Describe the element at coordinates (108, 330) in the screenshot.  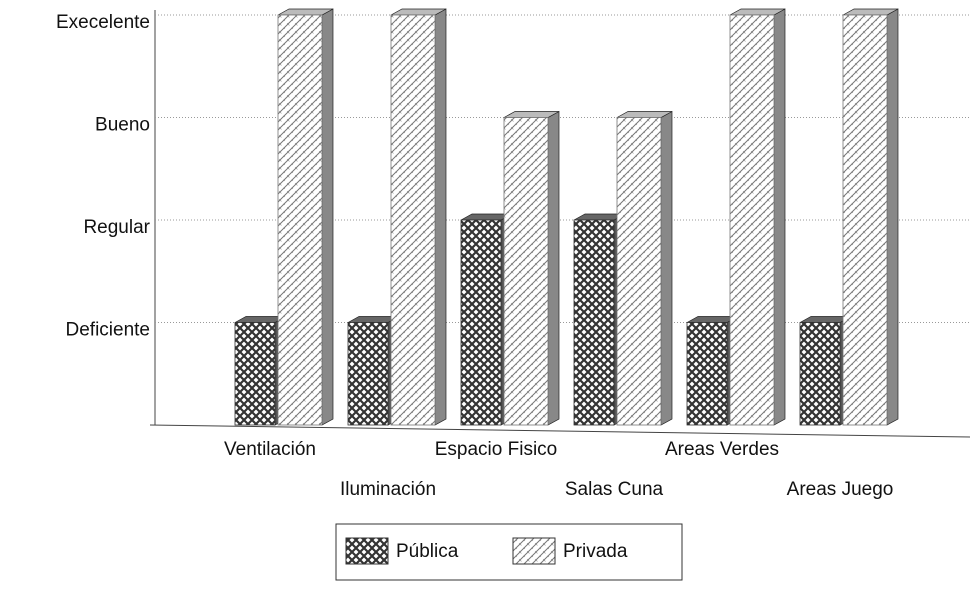
I see `y-tick-label: Deficiente` at that location.